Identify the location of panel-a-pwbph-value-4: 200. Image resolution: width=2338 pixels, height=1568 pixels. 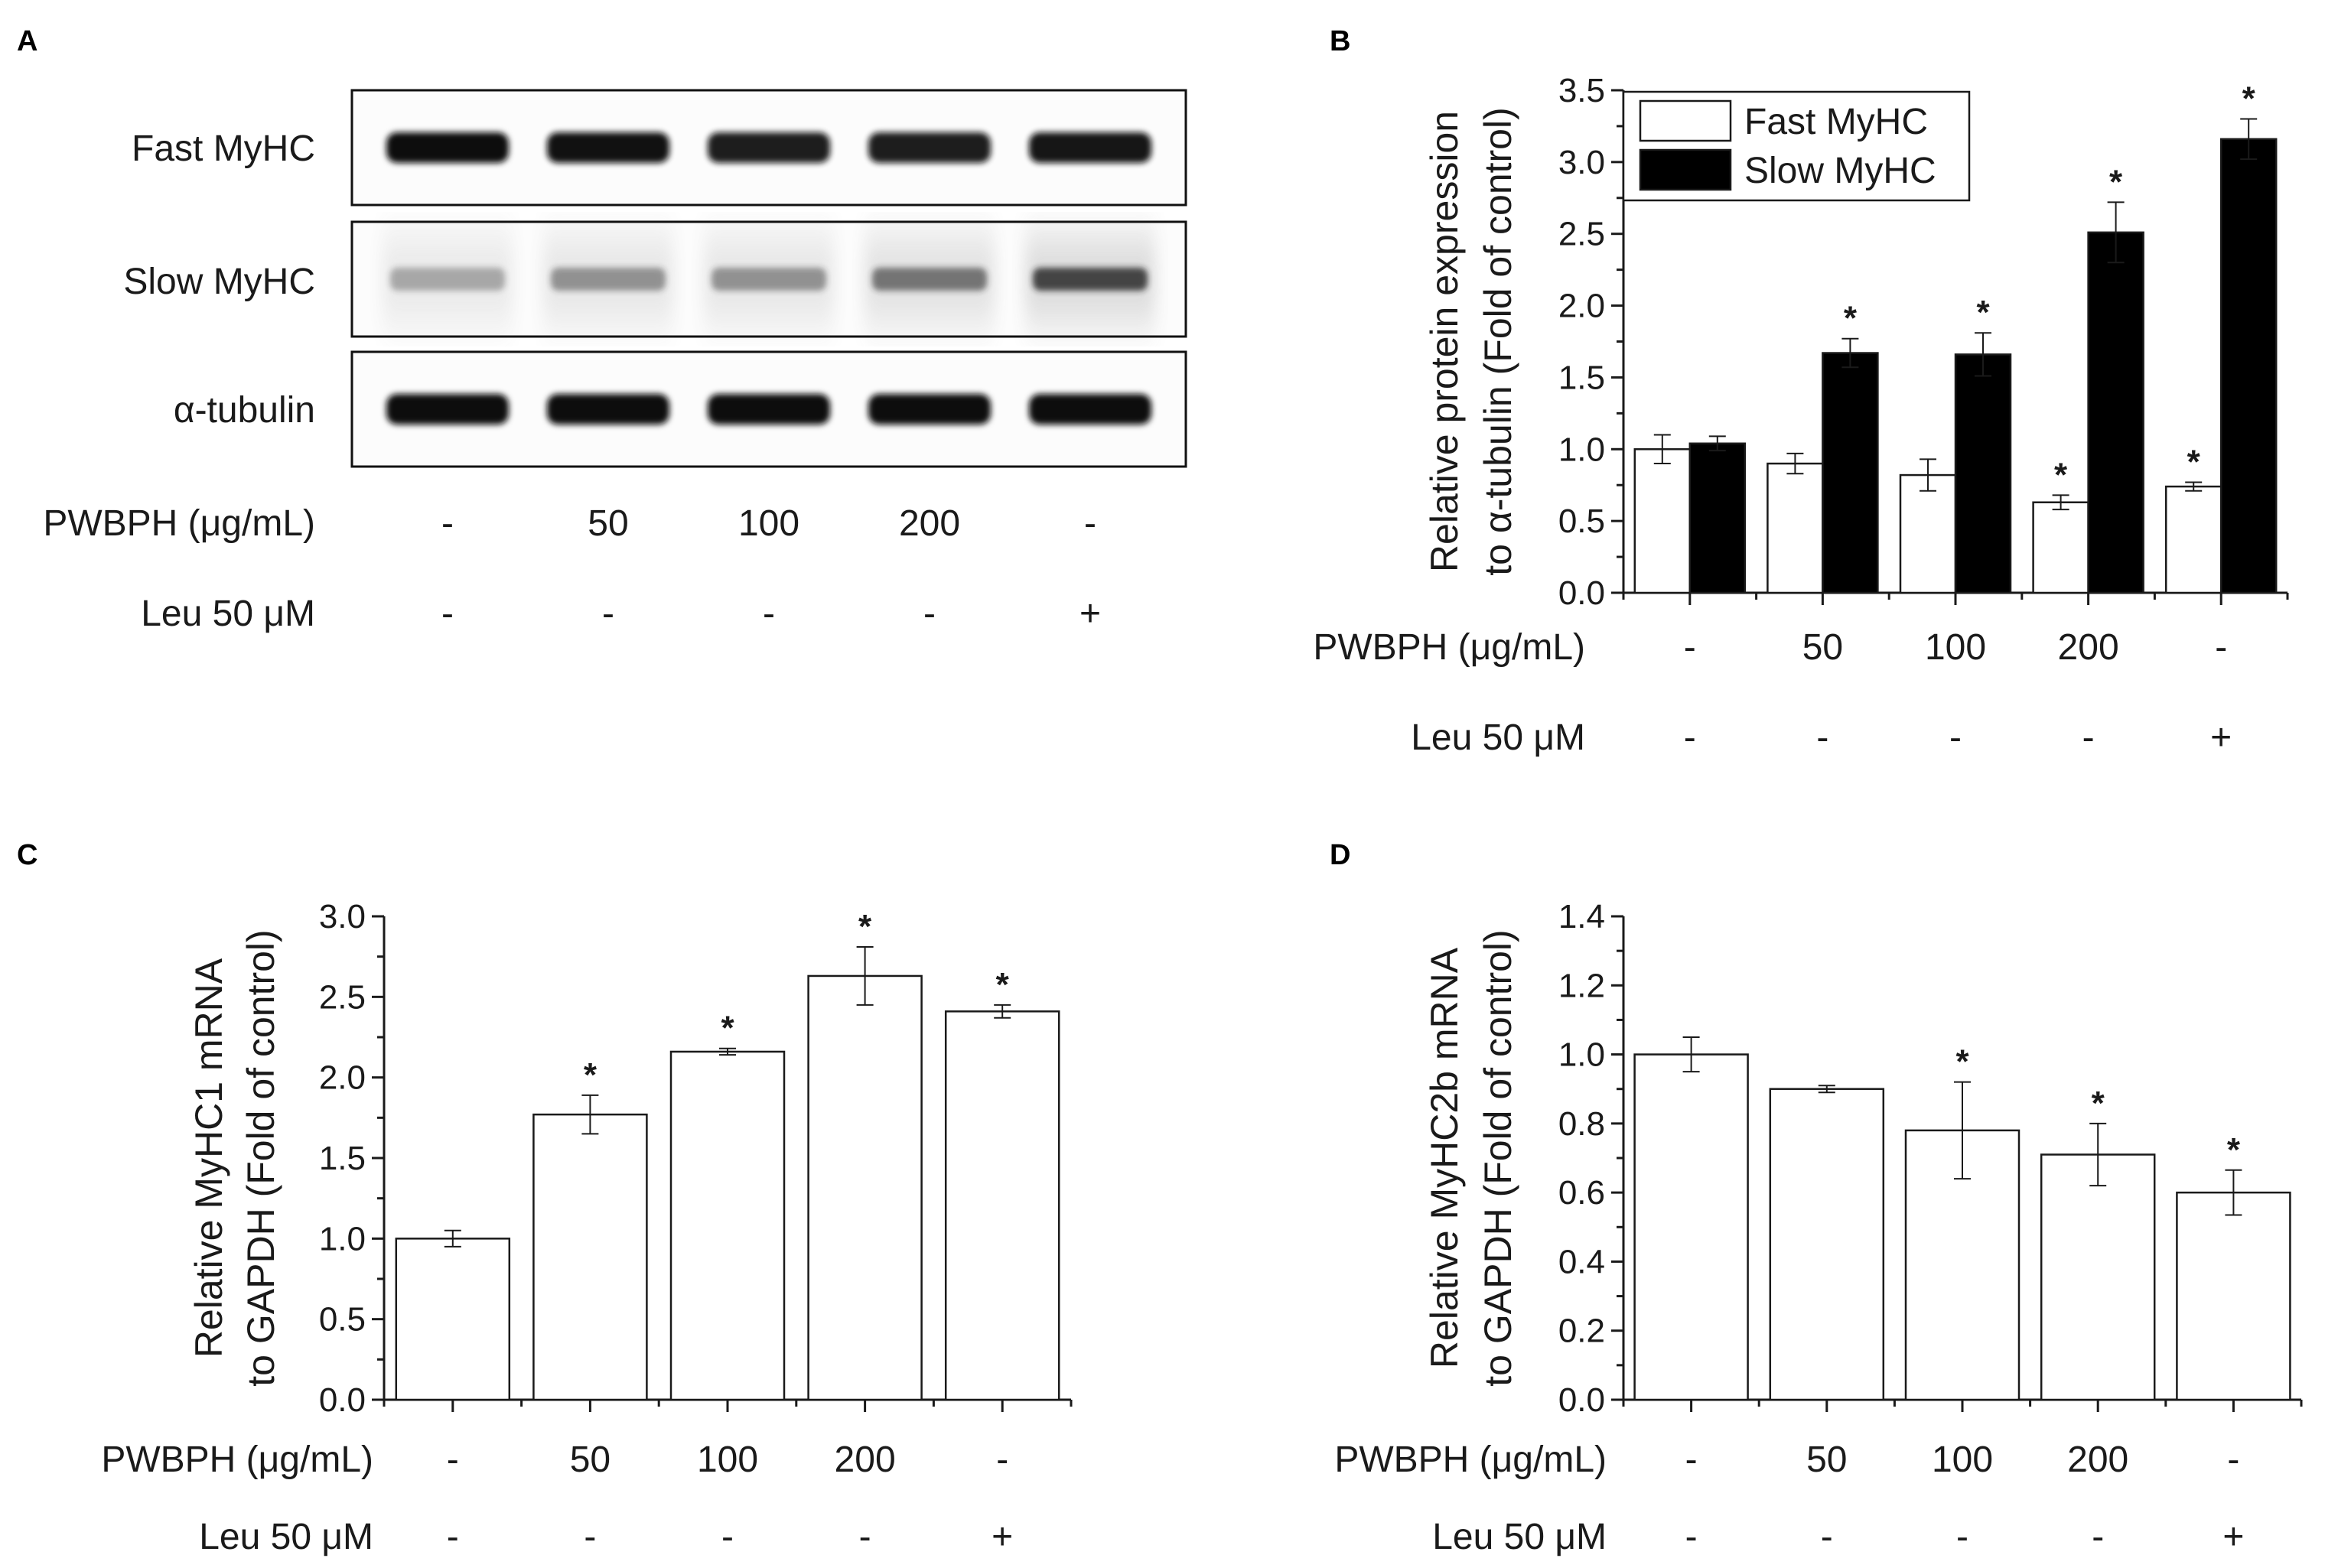
(930, 524).